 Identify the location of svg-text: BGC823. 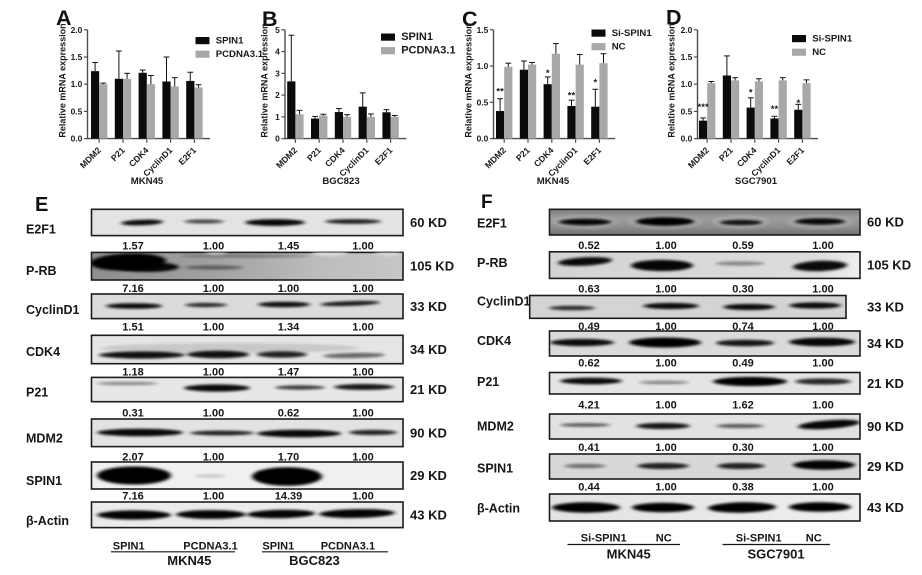
(340, 181).